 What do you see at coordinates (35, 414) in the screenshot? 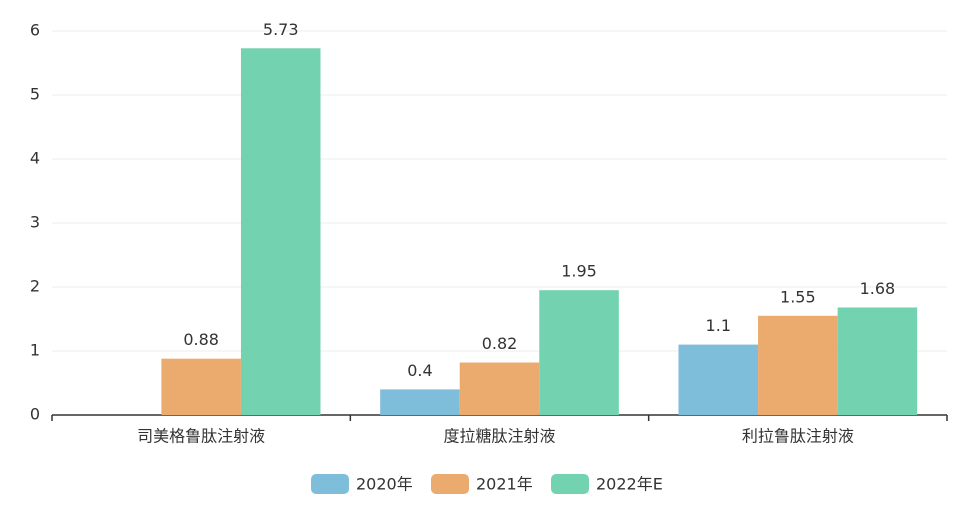
I see `y-tick-label: 0` at bounding box center [35, 414].